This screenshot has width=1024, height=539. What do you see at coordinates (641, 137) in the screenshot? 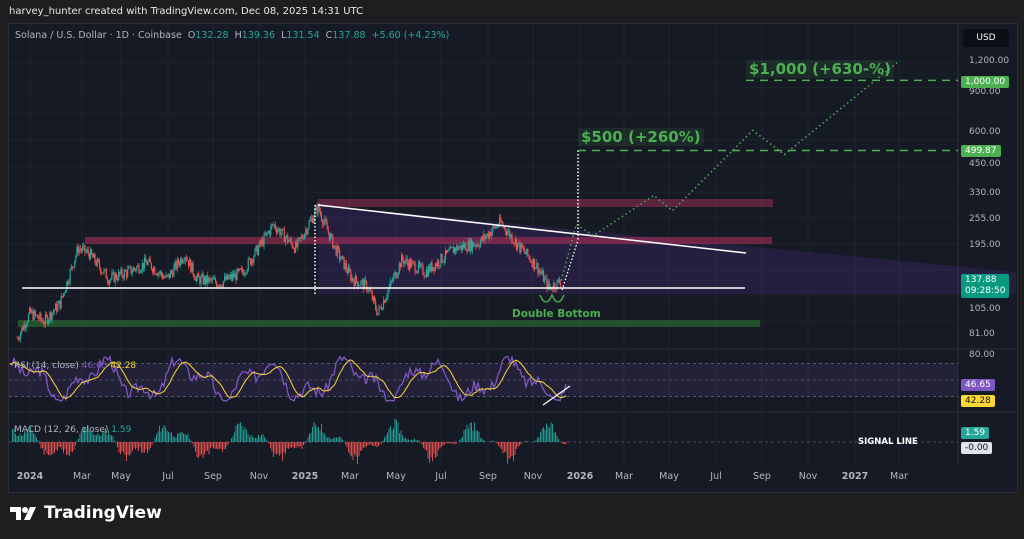
I see `target-500-label: $500 (+260%)` at bounding box center [641, 137].